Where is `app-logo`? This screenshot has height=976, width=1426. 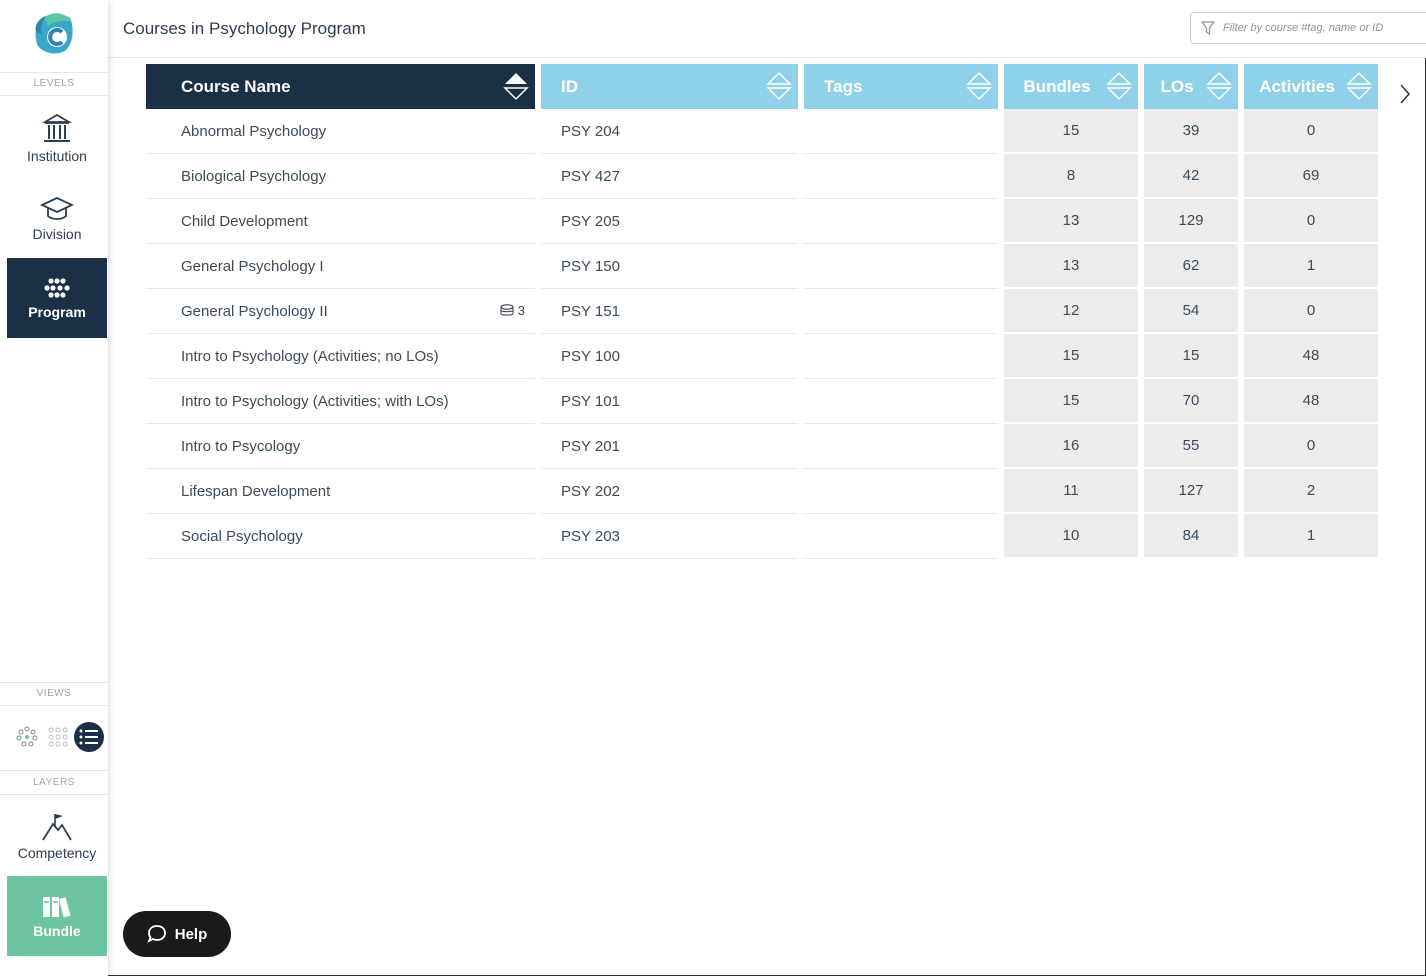 app-logo is located at coordinates (54, 34).